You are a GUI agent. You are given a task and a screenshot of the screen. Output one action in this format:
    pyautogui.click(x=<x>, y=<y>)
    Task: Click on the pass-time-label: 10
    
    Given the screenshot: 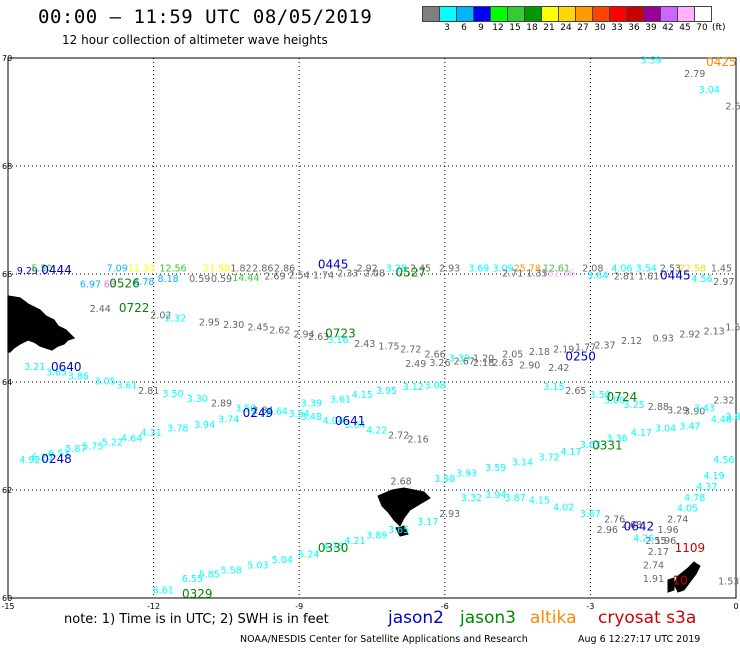 What is the action you would take?
    pyautogui.click(x=680, y=581)
    